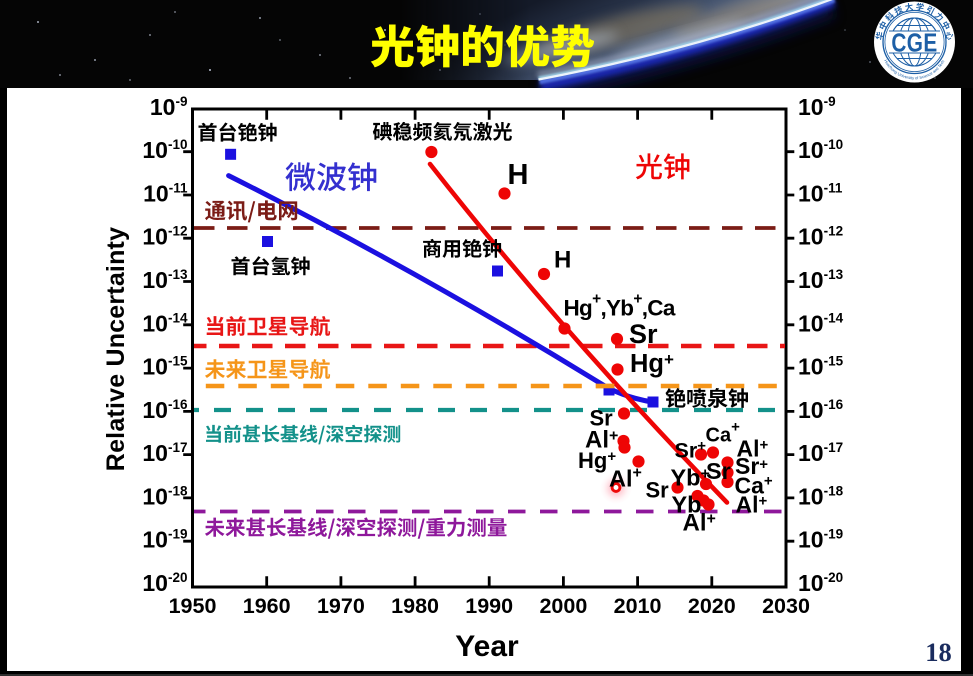 The image size is (973, 676). What do you see at coordinates (712, 606) in the screenshot?
I see `svg-text: 2020` at bounding box center [712, 606].